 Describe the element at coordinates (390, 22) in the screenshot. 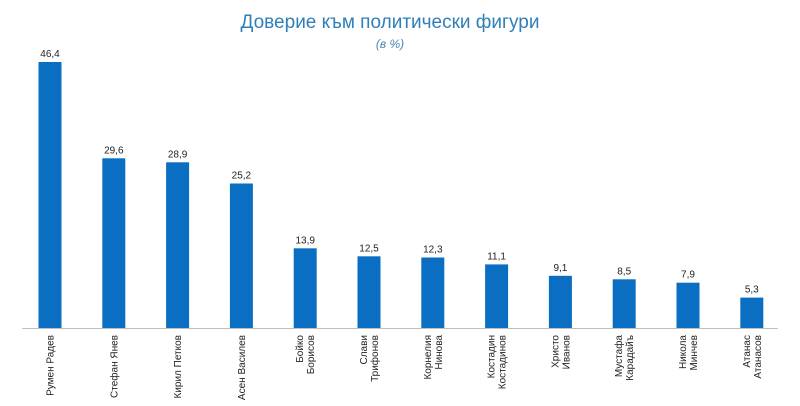

I see `chart-title: Доверие към политически фигури` at that location.